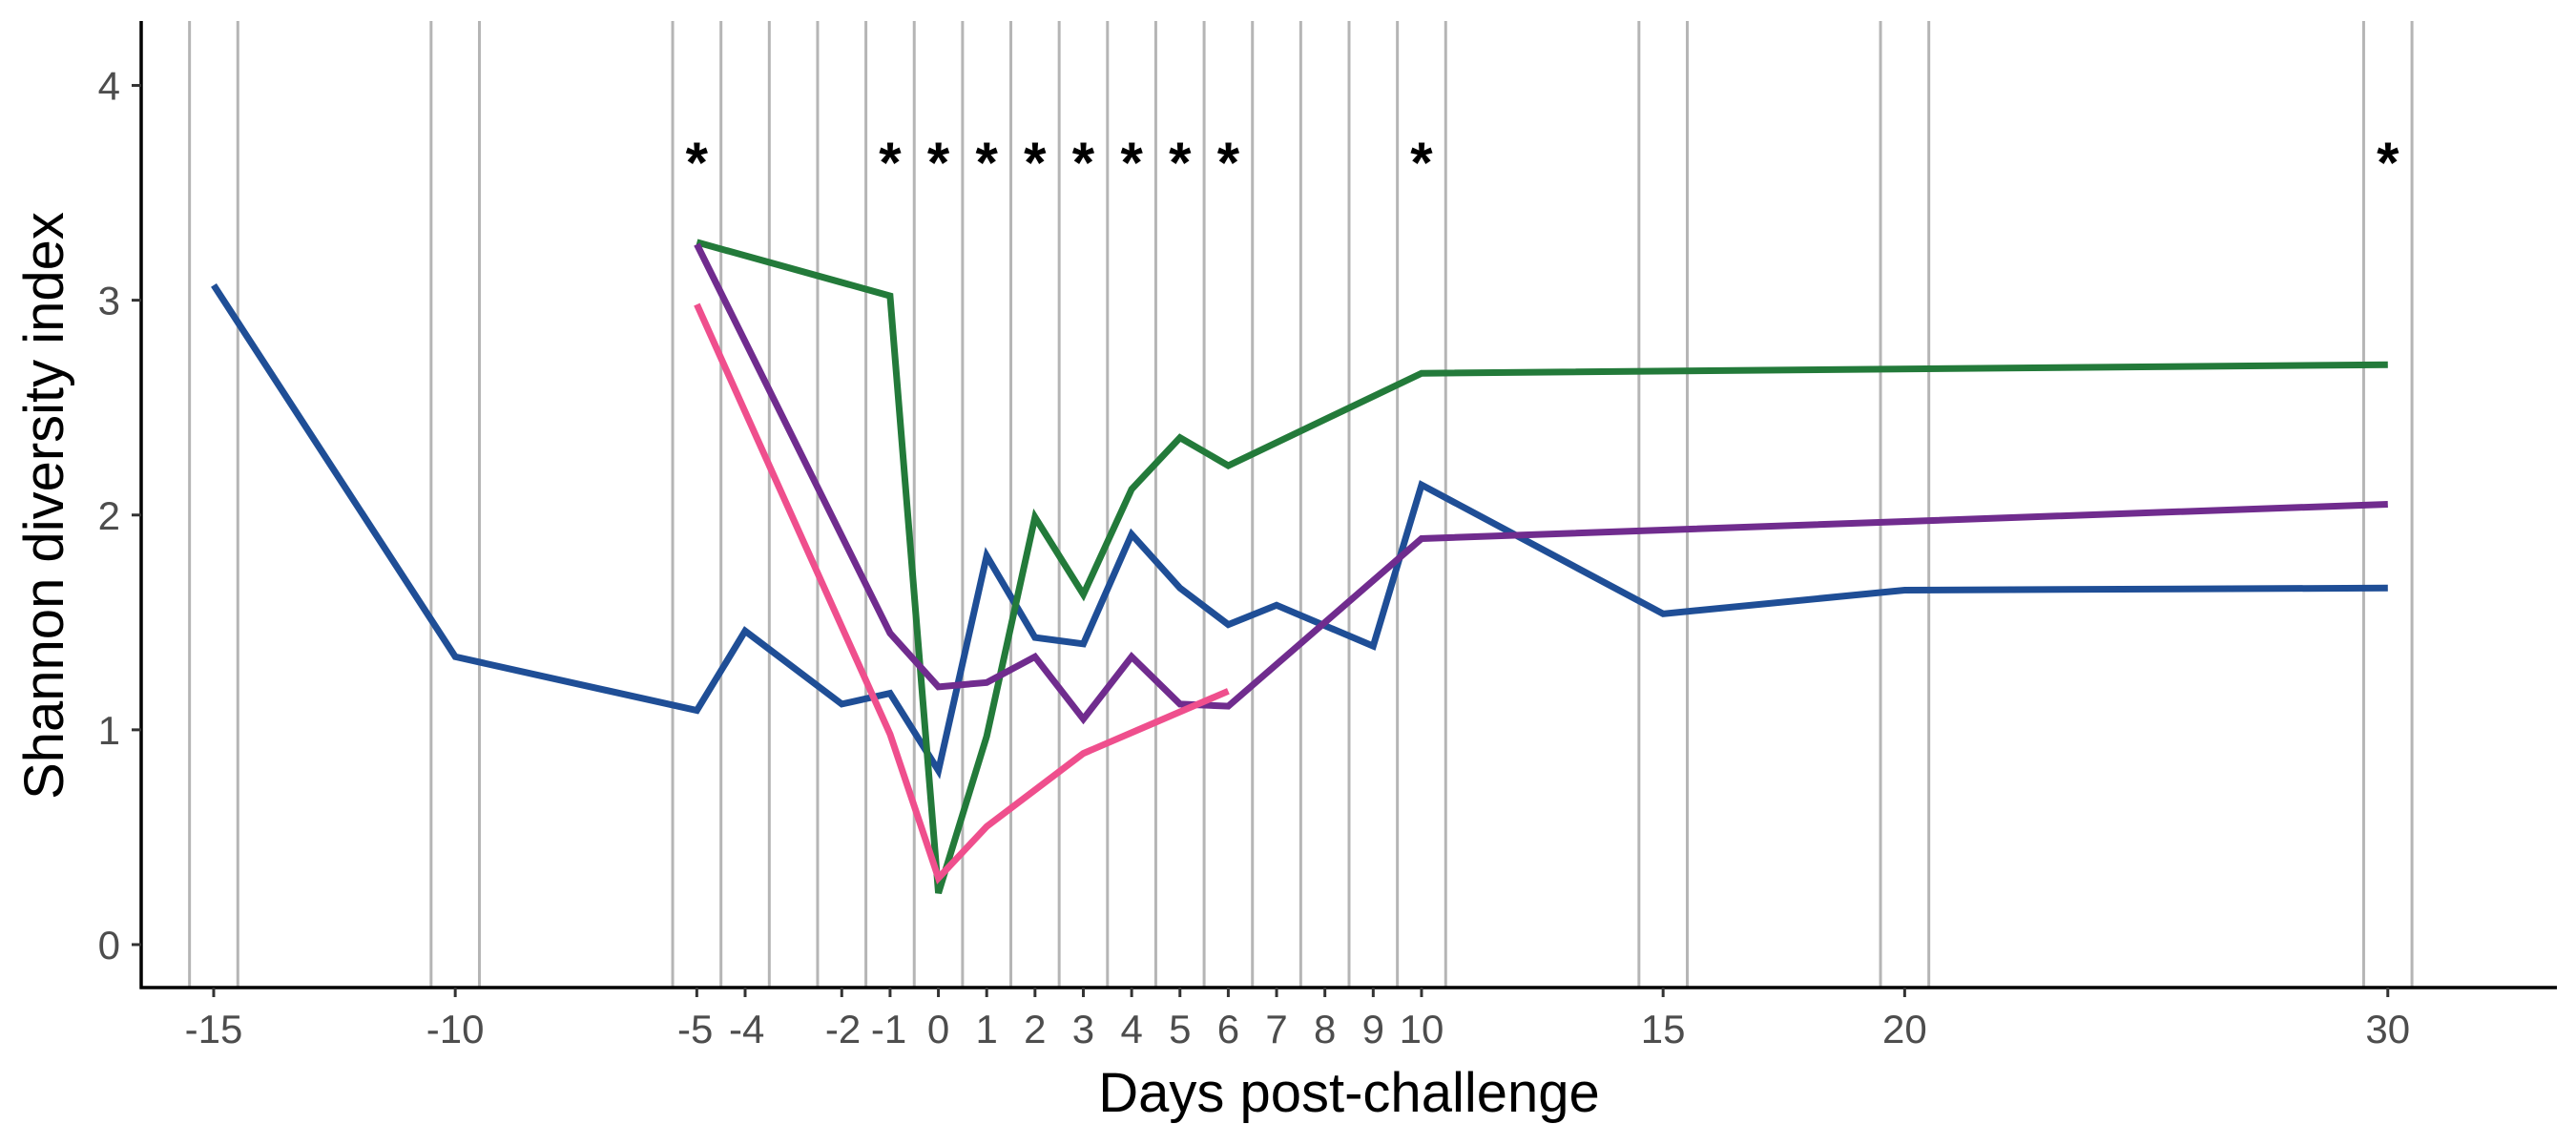  Describe the element at coordinates (1228, 1029) in the screenshot. I see `x-tick-label-12: 6` at that location.